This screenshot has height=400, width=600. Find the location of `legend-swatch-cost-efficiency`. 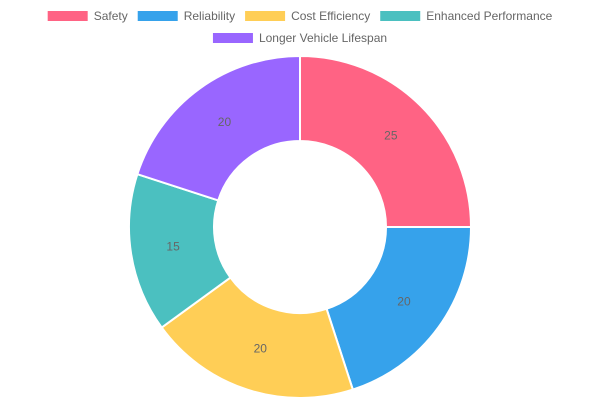

legend-swatch-cost-efficiency is located at coordinates (265, 16).